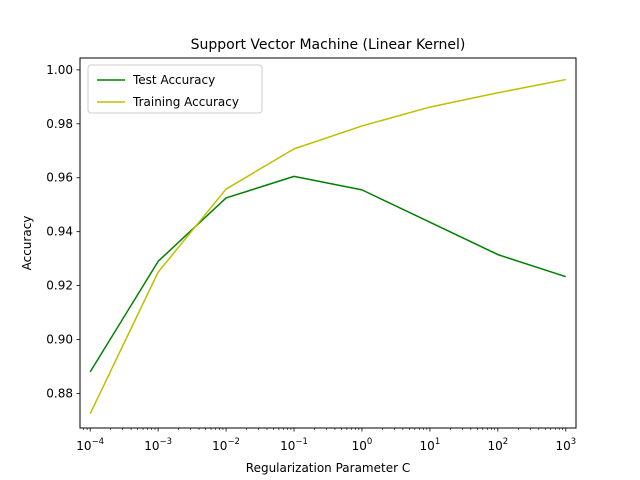 Image resolution: width=640 pixels, height=480 pixels. I want to click on legend-box, so click(175, 89).